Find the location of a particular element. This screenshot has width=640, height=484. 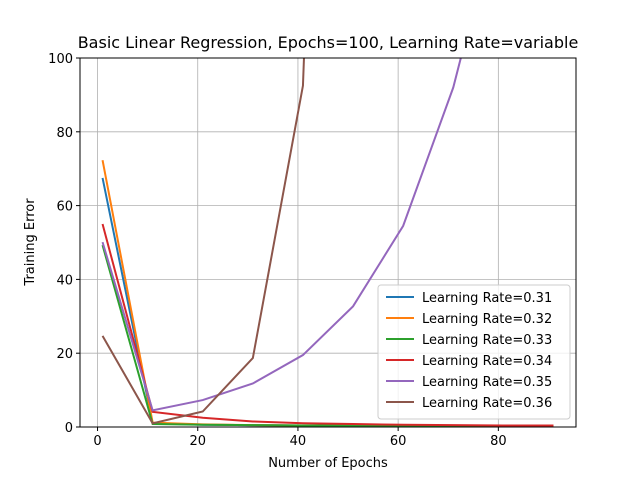

legend-box is located at coordinates (474, 352).